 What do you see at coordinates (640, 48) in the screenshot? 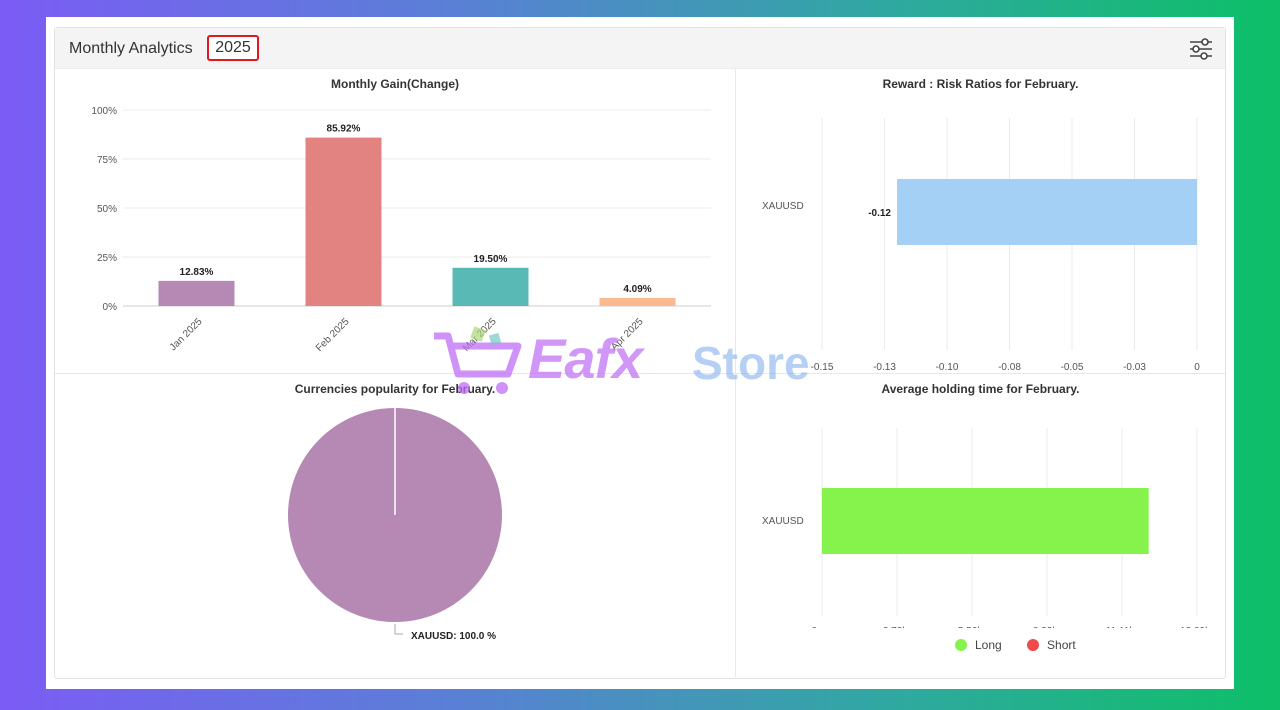
I see `panel-header: Monthly Analytics 2025` at bounding box center [640, 48].